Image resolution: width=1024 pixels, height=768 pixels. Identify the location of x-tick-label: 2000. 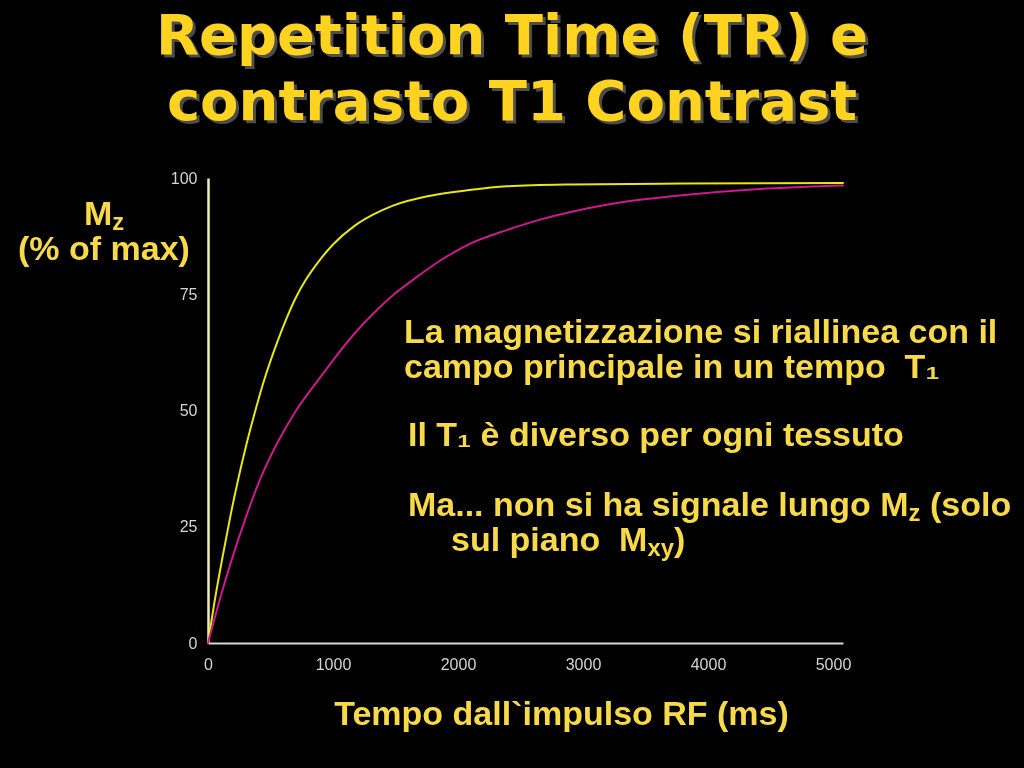
(458, 664).